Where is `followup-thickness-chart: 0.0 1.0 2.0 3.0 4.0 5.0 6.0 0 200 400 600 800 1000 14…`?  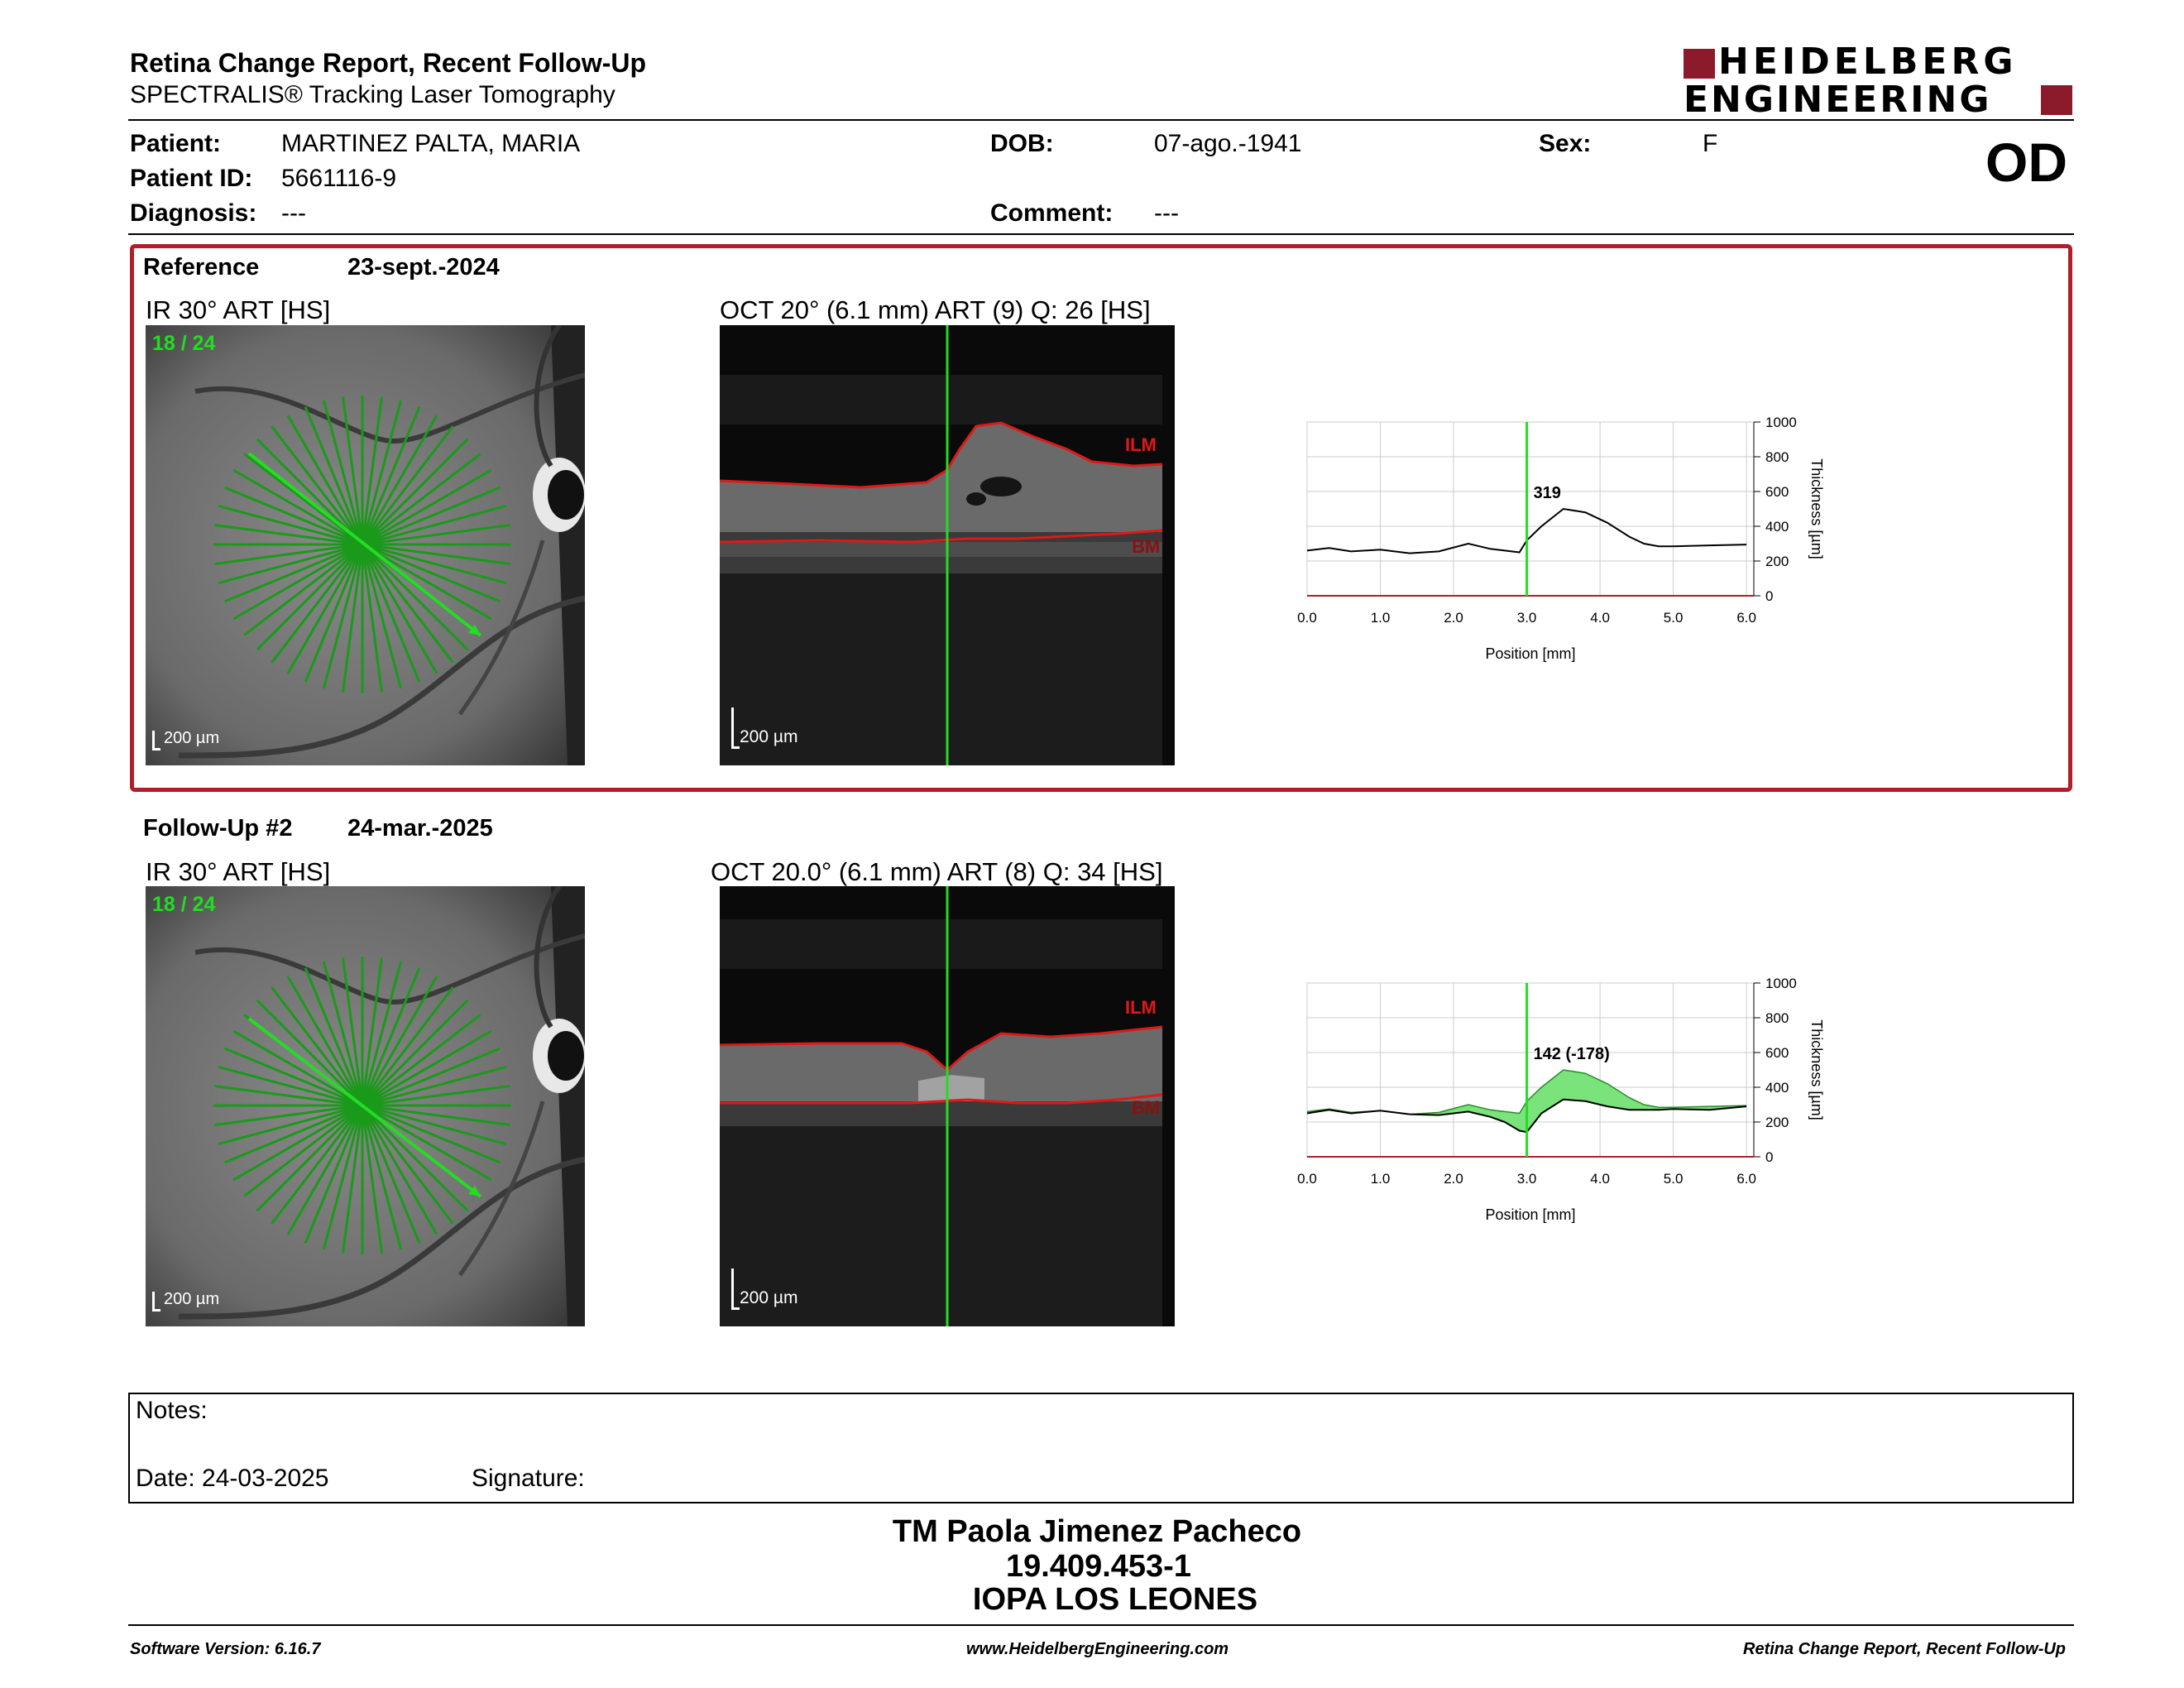
followup-thickness-chart: 0.0 1.0 2.0 3.0 4.0 5.0 6.0 0 200 400 600 800 1000 14… is located at coordinates (1561, 1099).